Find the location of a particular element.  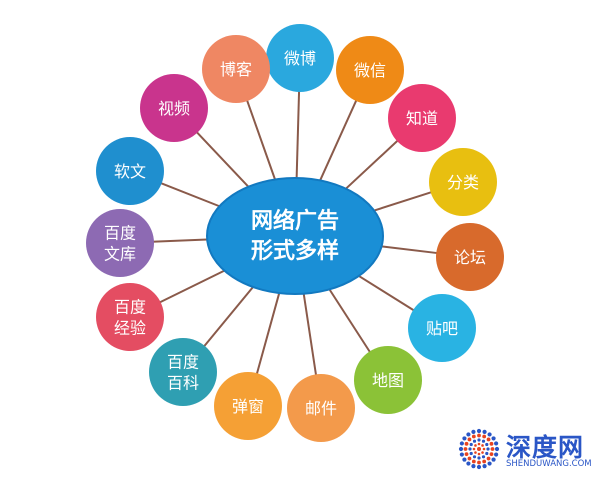

topic-node-label: 邮件 is located at coordinates (321, 408).